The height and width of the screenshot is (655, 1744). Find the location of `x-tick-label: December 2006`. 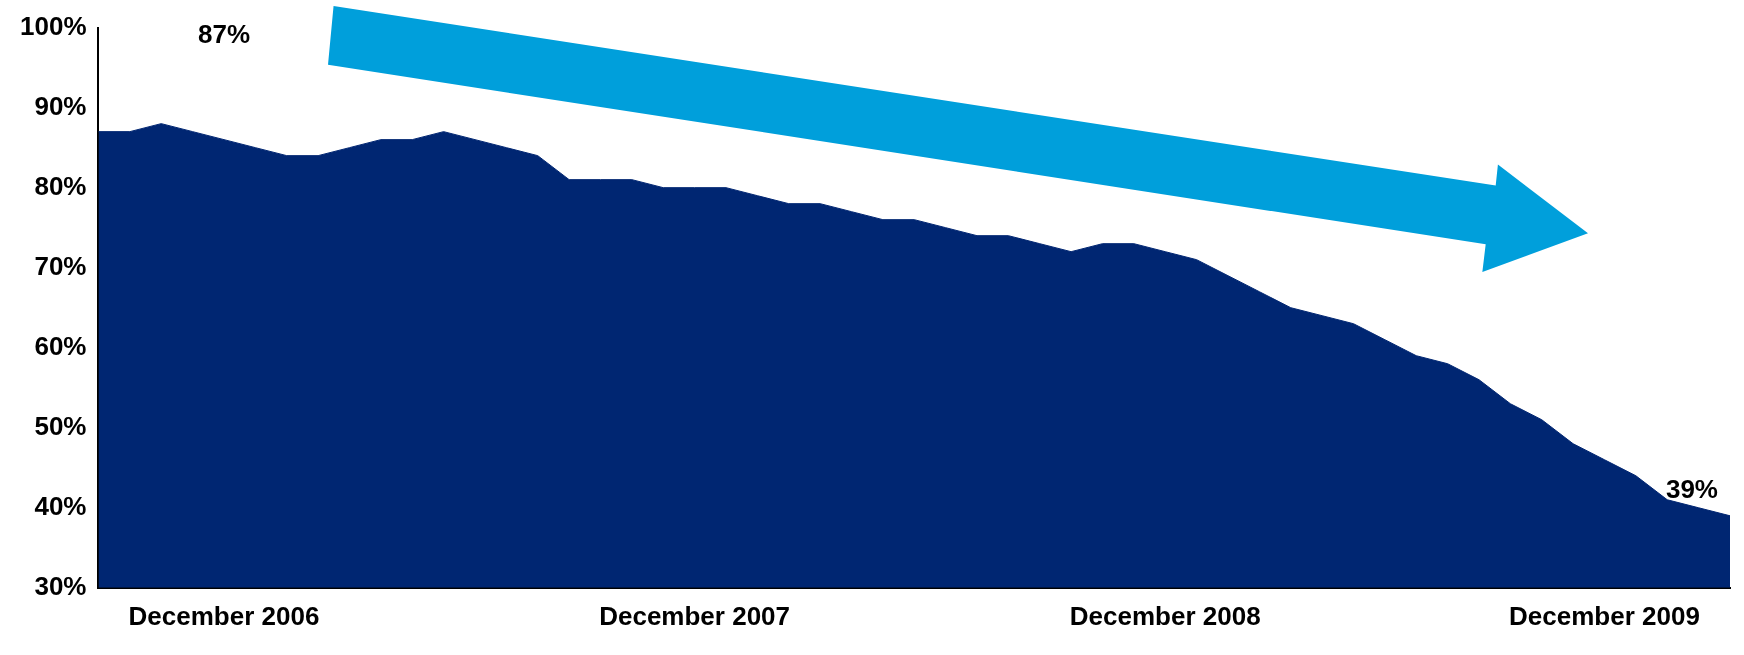

x-tick-label: December 2006 is located at coordinates (224, 615).